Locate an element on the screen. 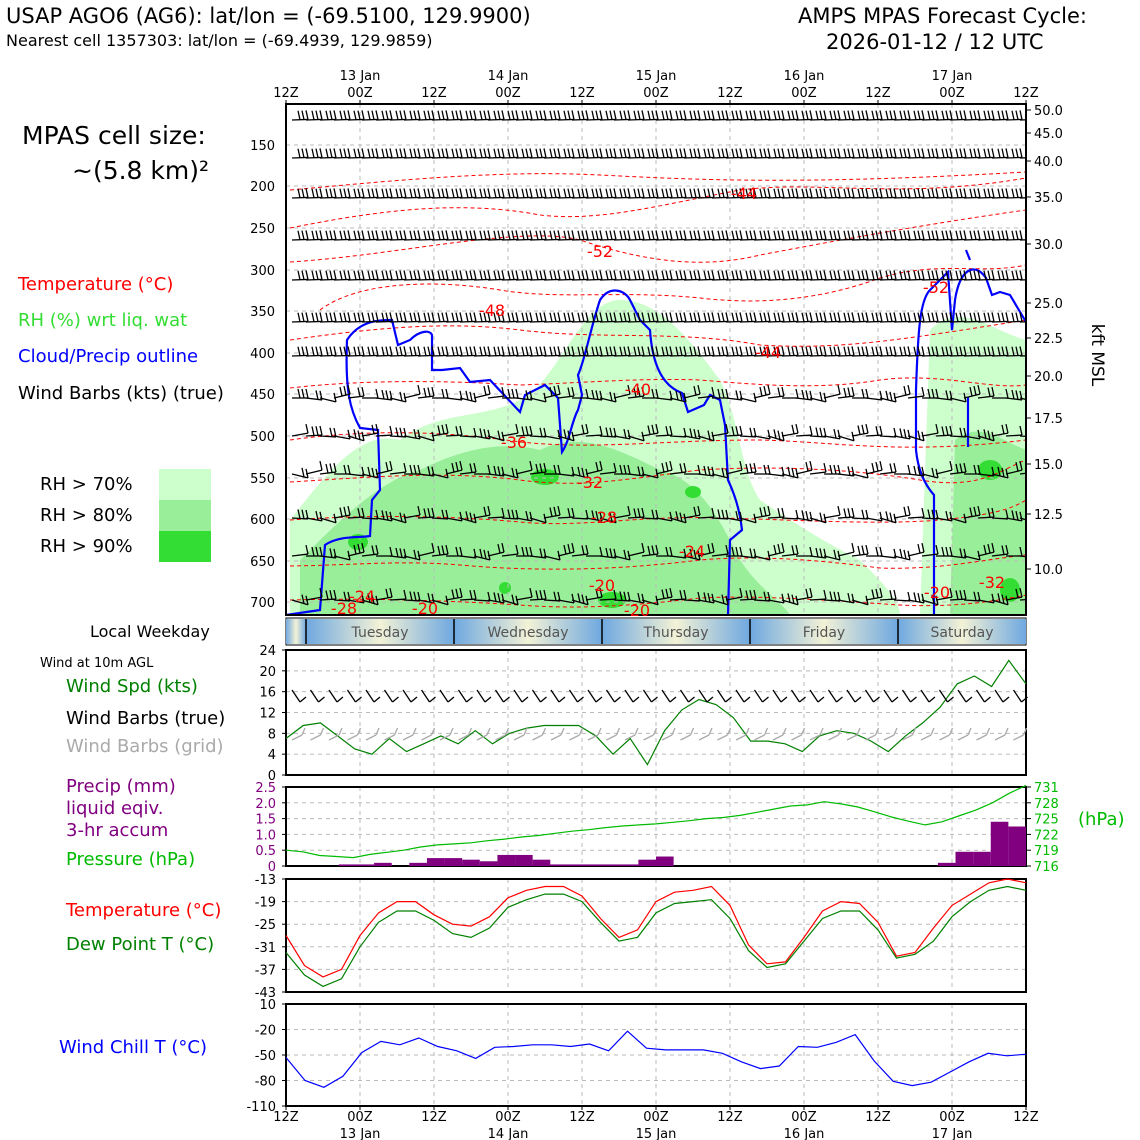 The height and width of the screenshot is (1140, 1140). y-tick-label: 0 is located at coordinates (272, 776).